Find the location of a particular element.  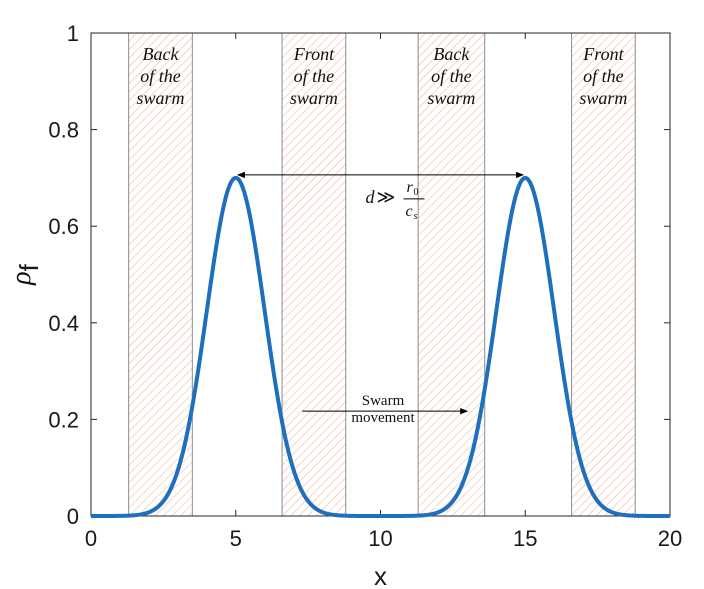

region-label-1-line-2: swarm is located at coordinates (314, 98).